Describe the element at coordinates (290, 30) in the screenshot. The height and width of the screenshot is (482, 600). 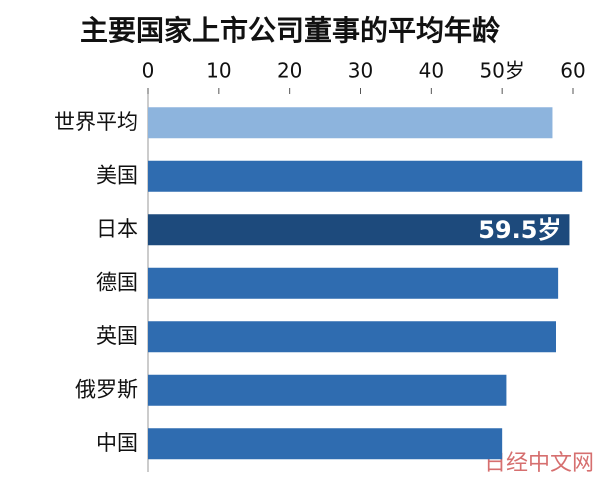
I see `chart-title: 主要国家上市公司董事的平均年龄` at that location.